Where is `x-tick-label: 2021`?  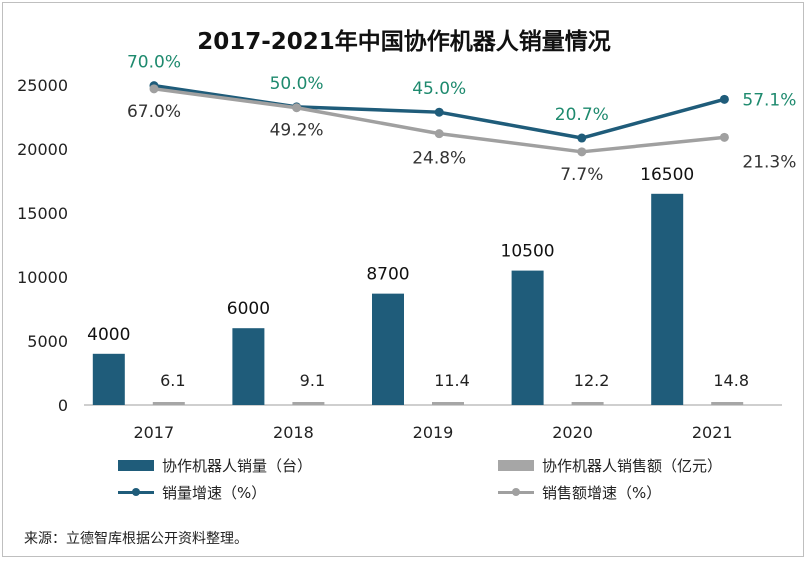 x-tick-label: 2021 is located at coordinates (712, 432).